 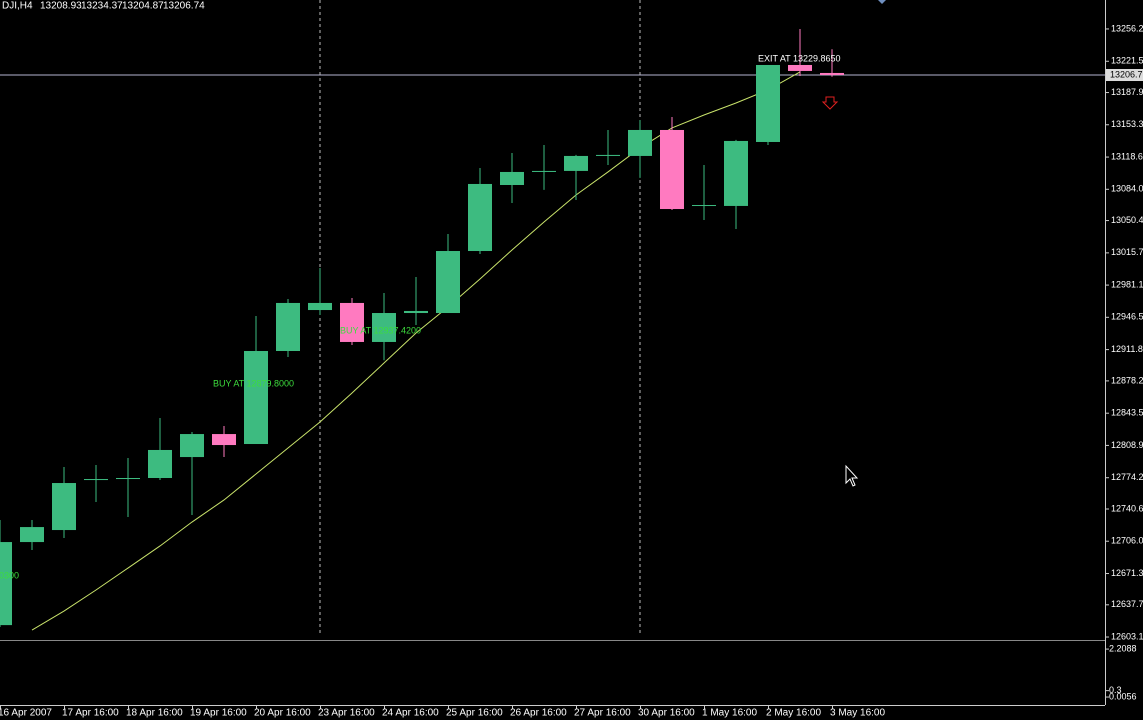 I want to click on y-tick-label: 12603.1, so click(x=1127, y=636).